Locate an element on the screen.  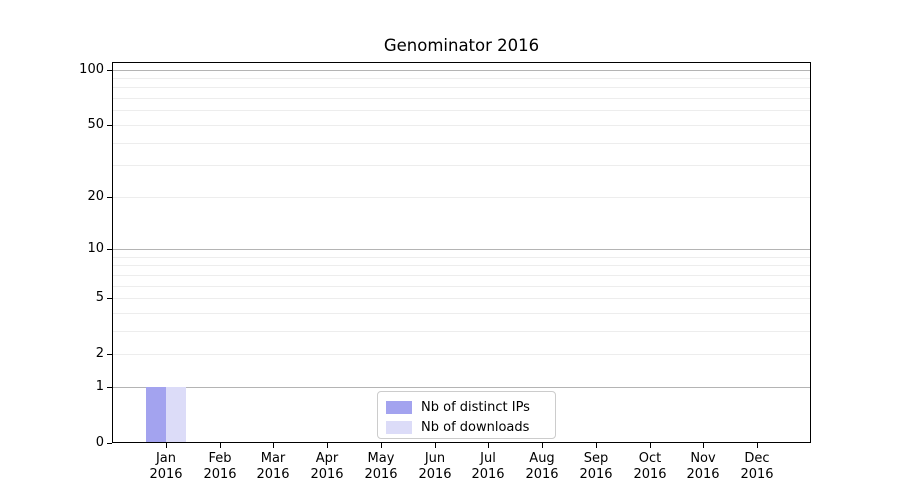
legend-label-downloads: Nb of downloads is located at coordinates (475, 427).